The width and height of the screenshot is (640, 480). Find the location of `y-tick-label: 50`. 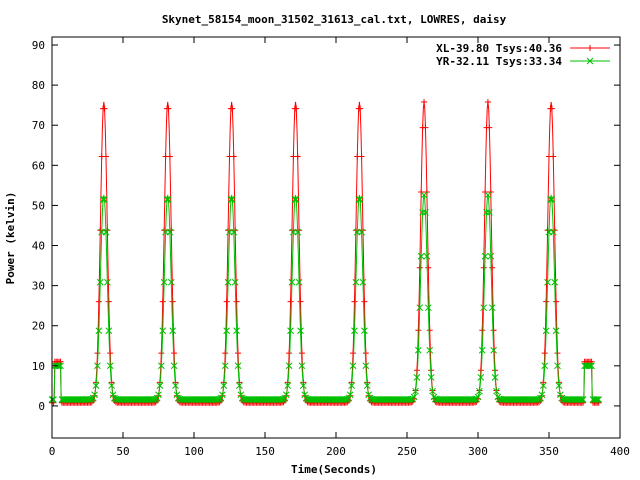

y-tick-label: 50 is located at coordinates (38, 205).